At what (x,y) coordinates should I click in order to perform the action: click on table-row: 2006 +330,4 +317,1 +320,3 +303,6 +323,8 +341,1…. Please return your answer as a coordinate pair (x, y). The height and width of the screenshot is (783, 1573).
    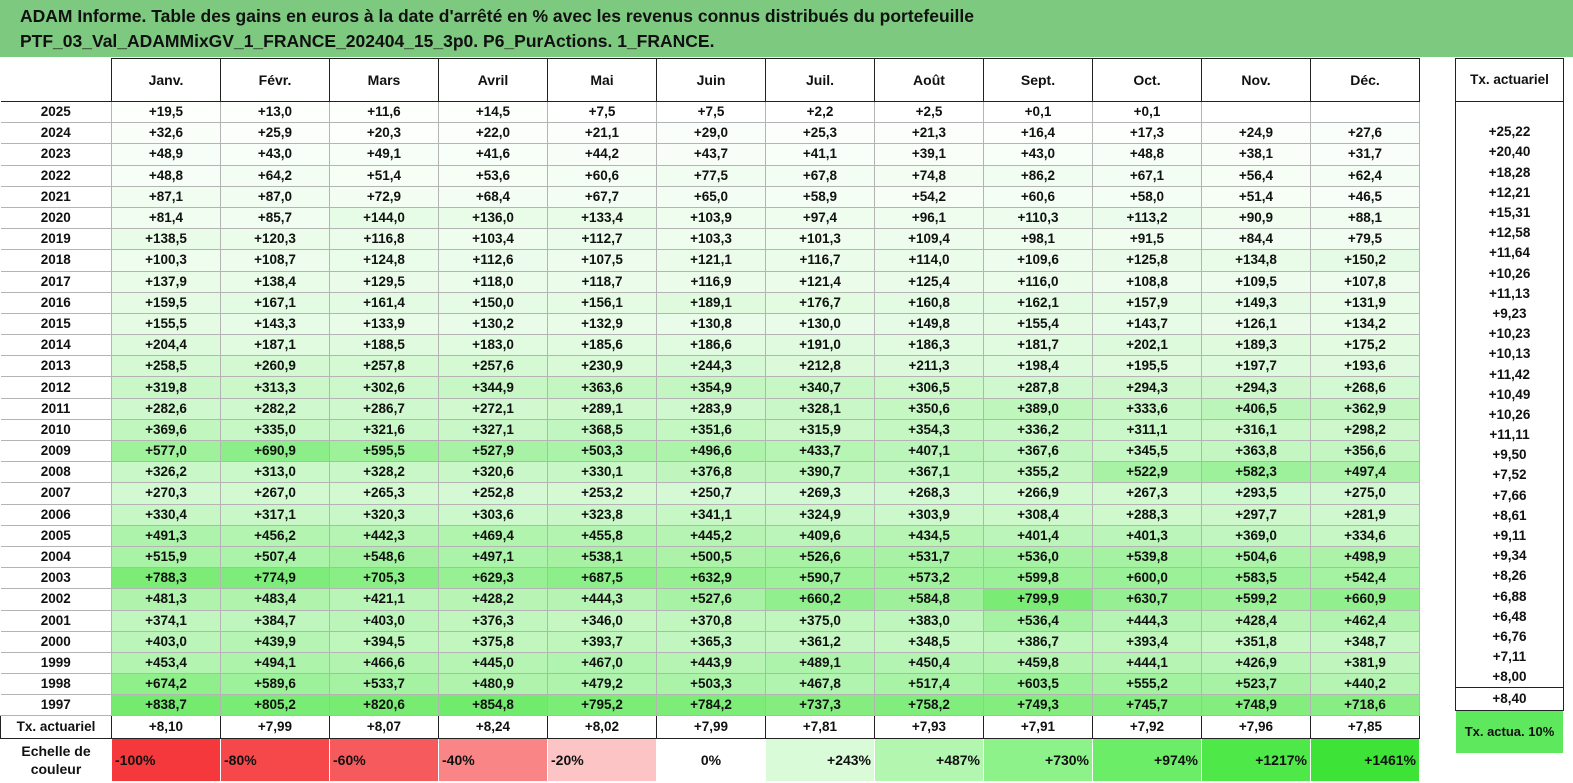
    Looking at the image, I should click on (710, 514).